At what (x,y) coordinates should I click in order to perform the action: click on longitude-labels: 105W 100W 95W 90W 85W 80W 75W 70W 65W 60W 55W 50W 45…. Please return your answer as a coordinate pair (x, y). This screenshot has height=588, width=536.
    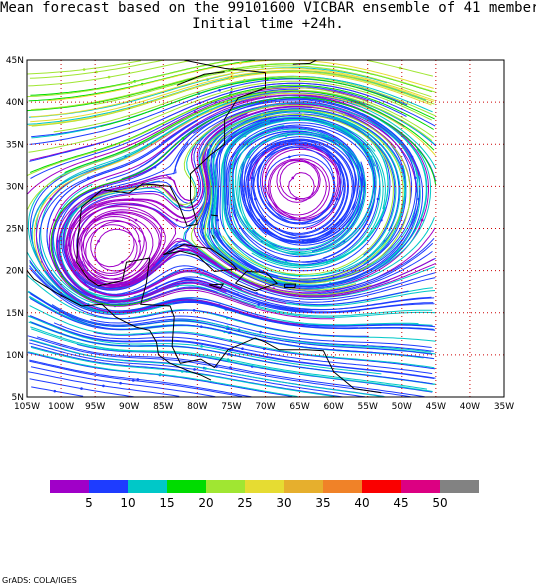
    Looking at the image, I should click on (264, 407).